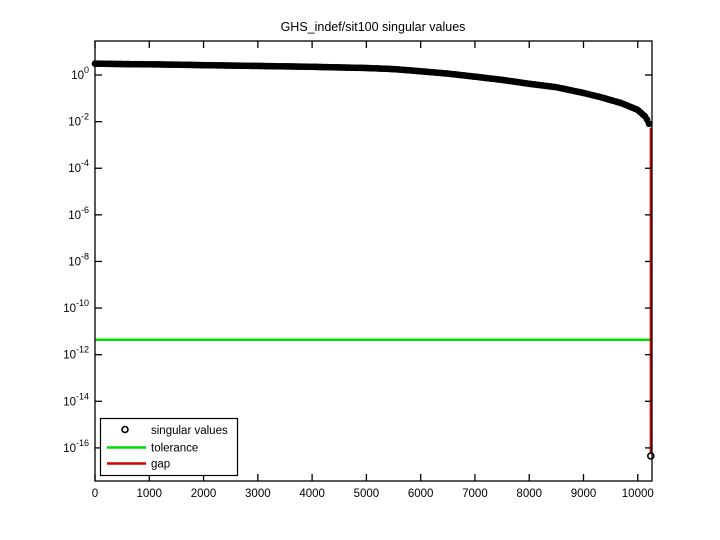 This screenshot has height=540, width=720. What do you see at coordinates (421, 494) in the screenshot?
I see `x-tick-label: 6000` at bounding box center [421, 494].